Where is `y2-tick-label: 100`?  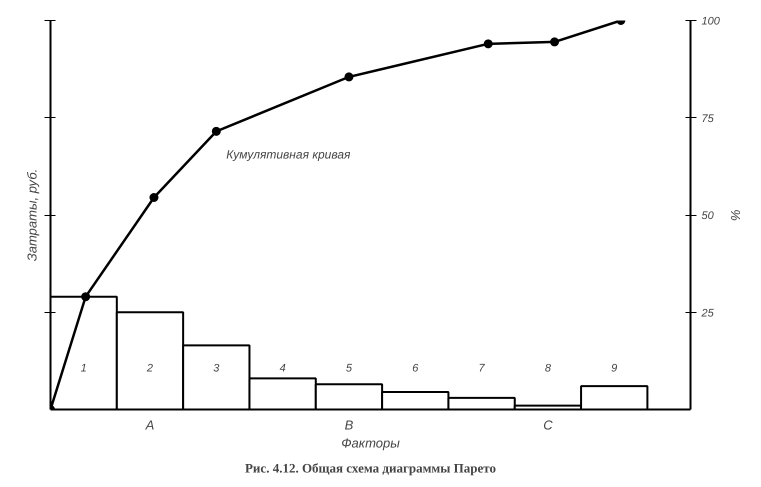
y2-tick-label: 100 is located at coordinates (711, 22).